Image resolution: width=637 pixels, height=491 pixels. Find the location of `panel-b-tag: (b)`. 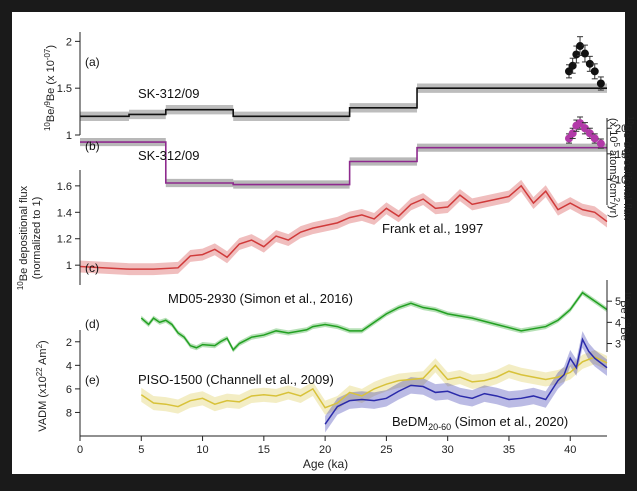

panel-b-tag: (b) is located at coordinates (92, 146).